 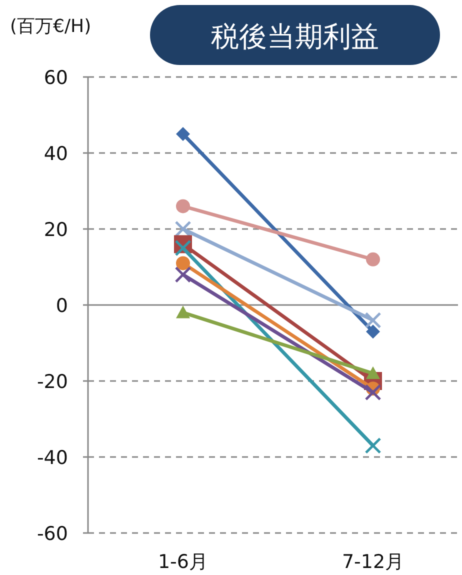 What do you see at coordinates (373, 562) in the screenshot?
I see `x-tick-label: 7-12月` at bounding box center [373, 562].